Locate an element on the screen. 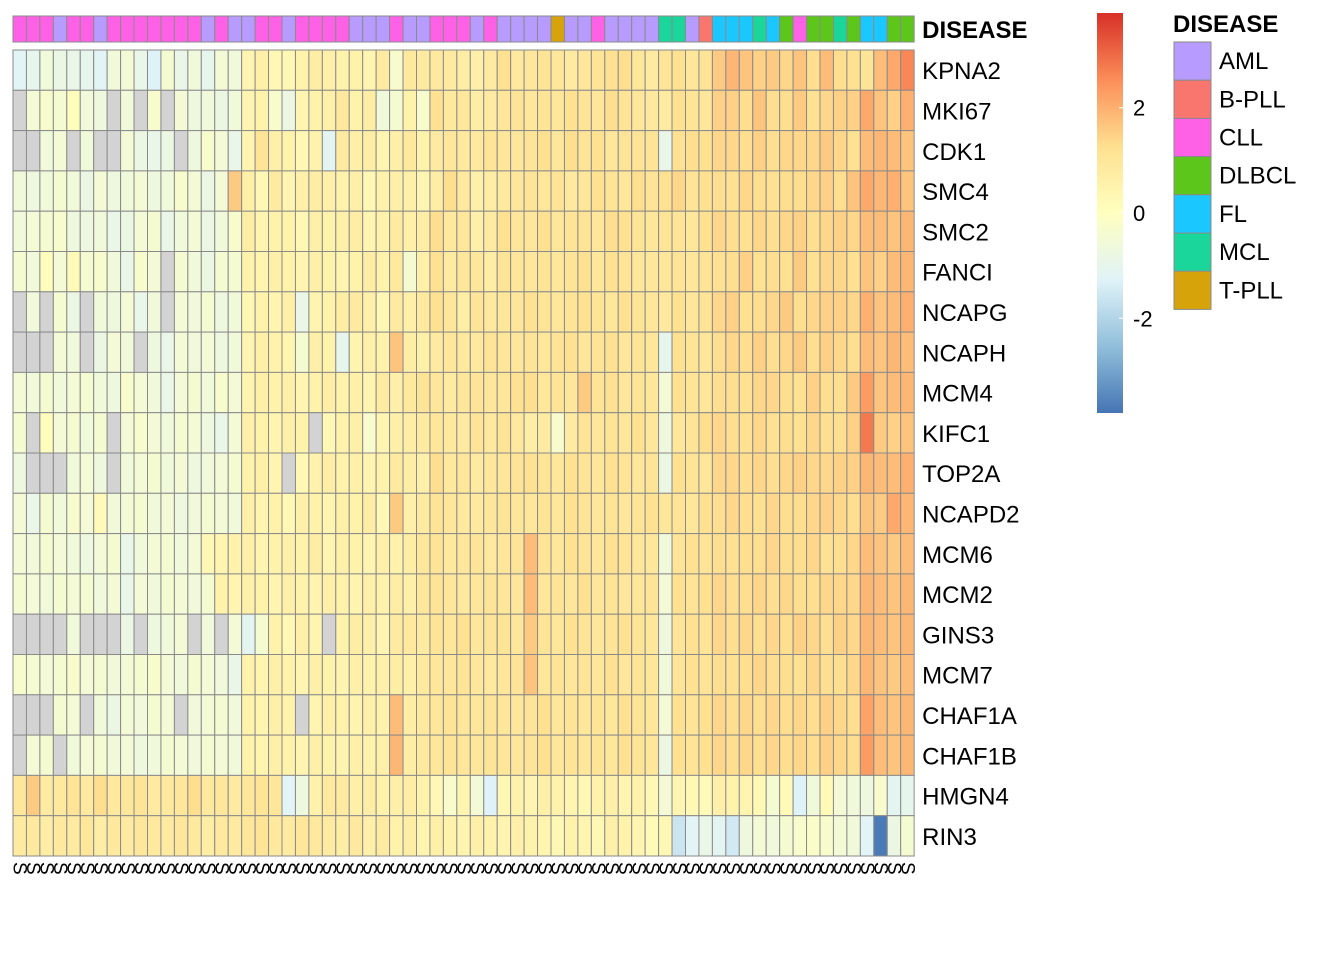 The image size is (1344, 960). gene-label: NCAPD2 is located at coordinates (970, 514).